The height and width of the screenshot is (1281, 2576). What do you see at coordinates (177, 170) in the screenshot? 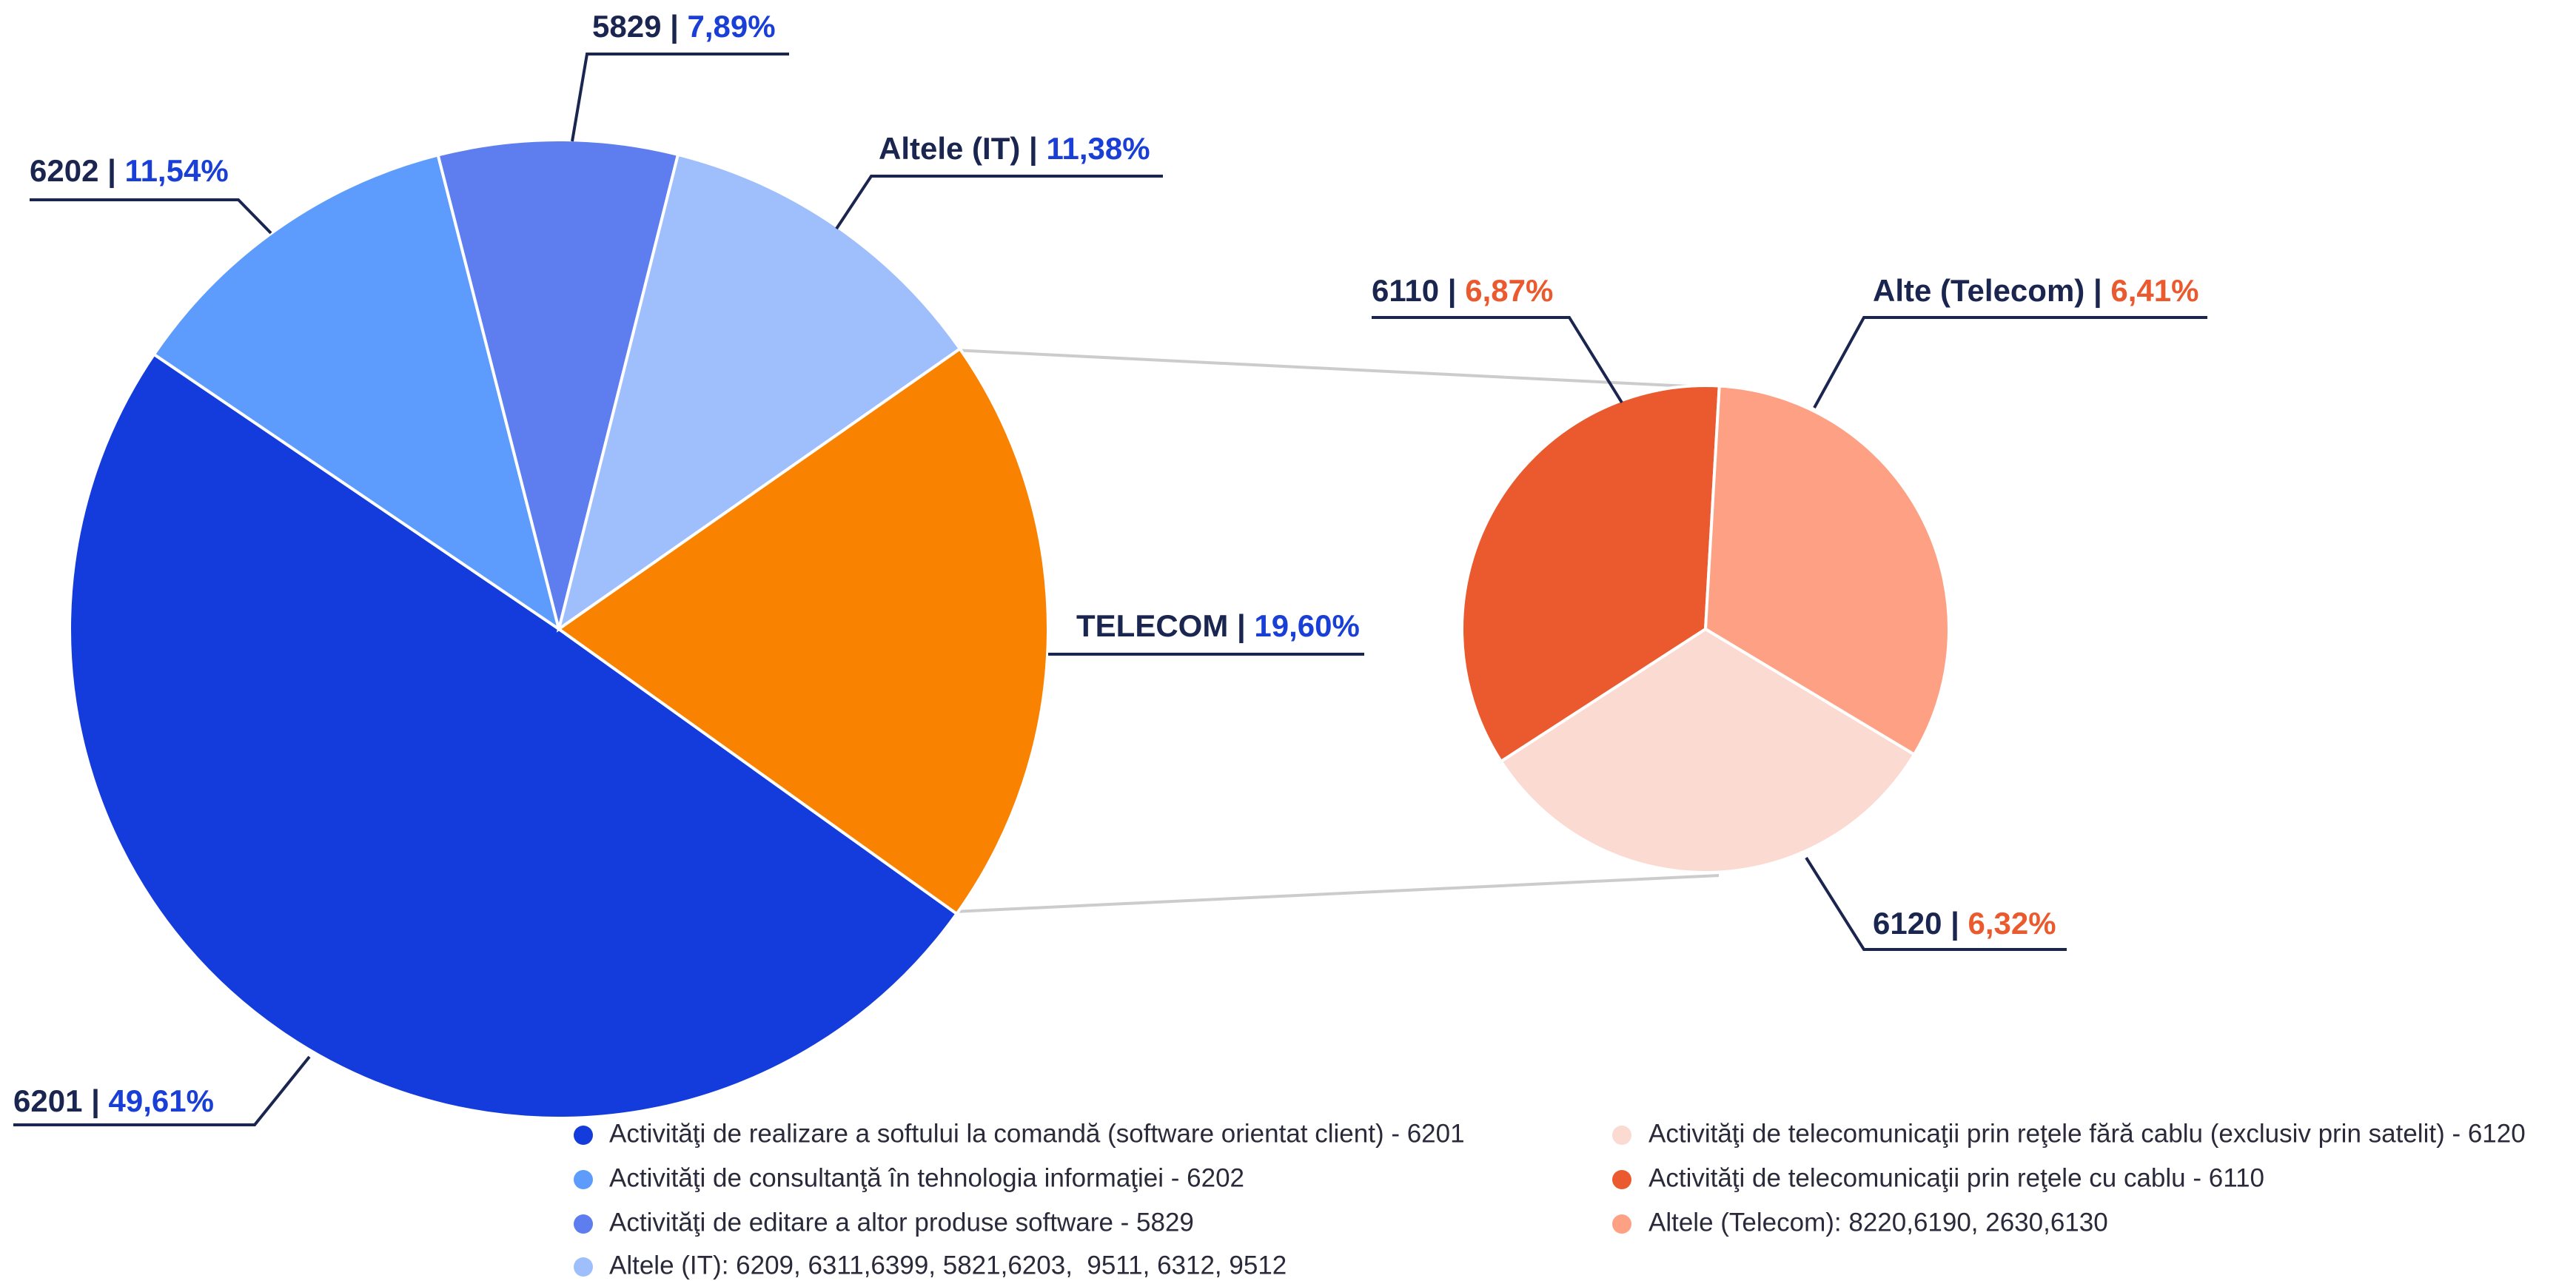
I see `label-value: 11,54%` at bounding box center [177, 170].